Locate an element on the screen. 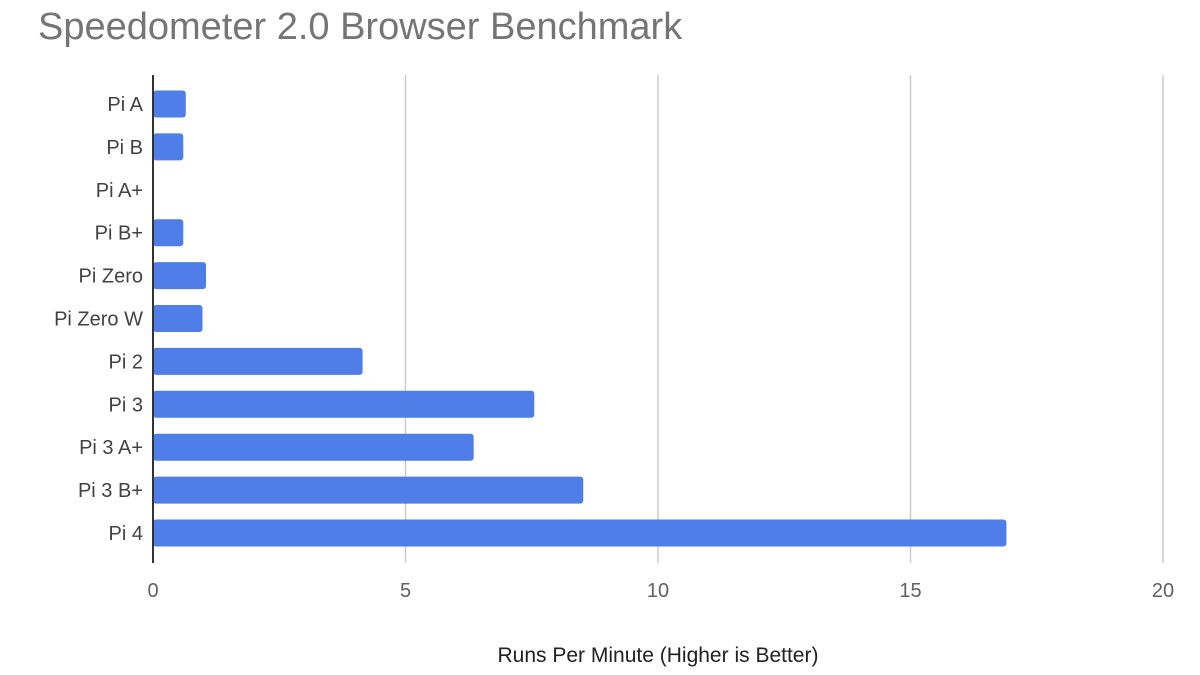  category-label-pi-2: Pi 2 is located at coordinates (126, 362).